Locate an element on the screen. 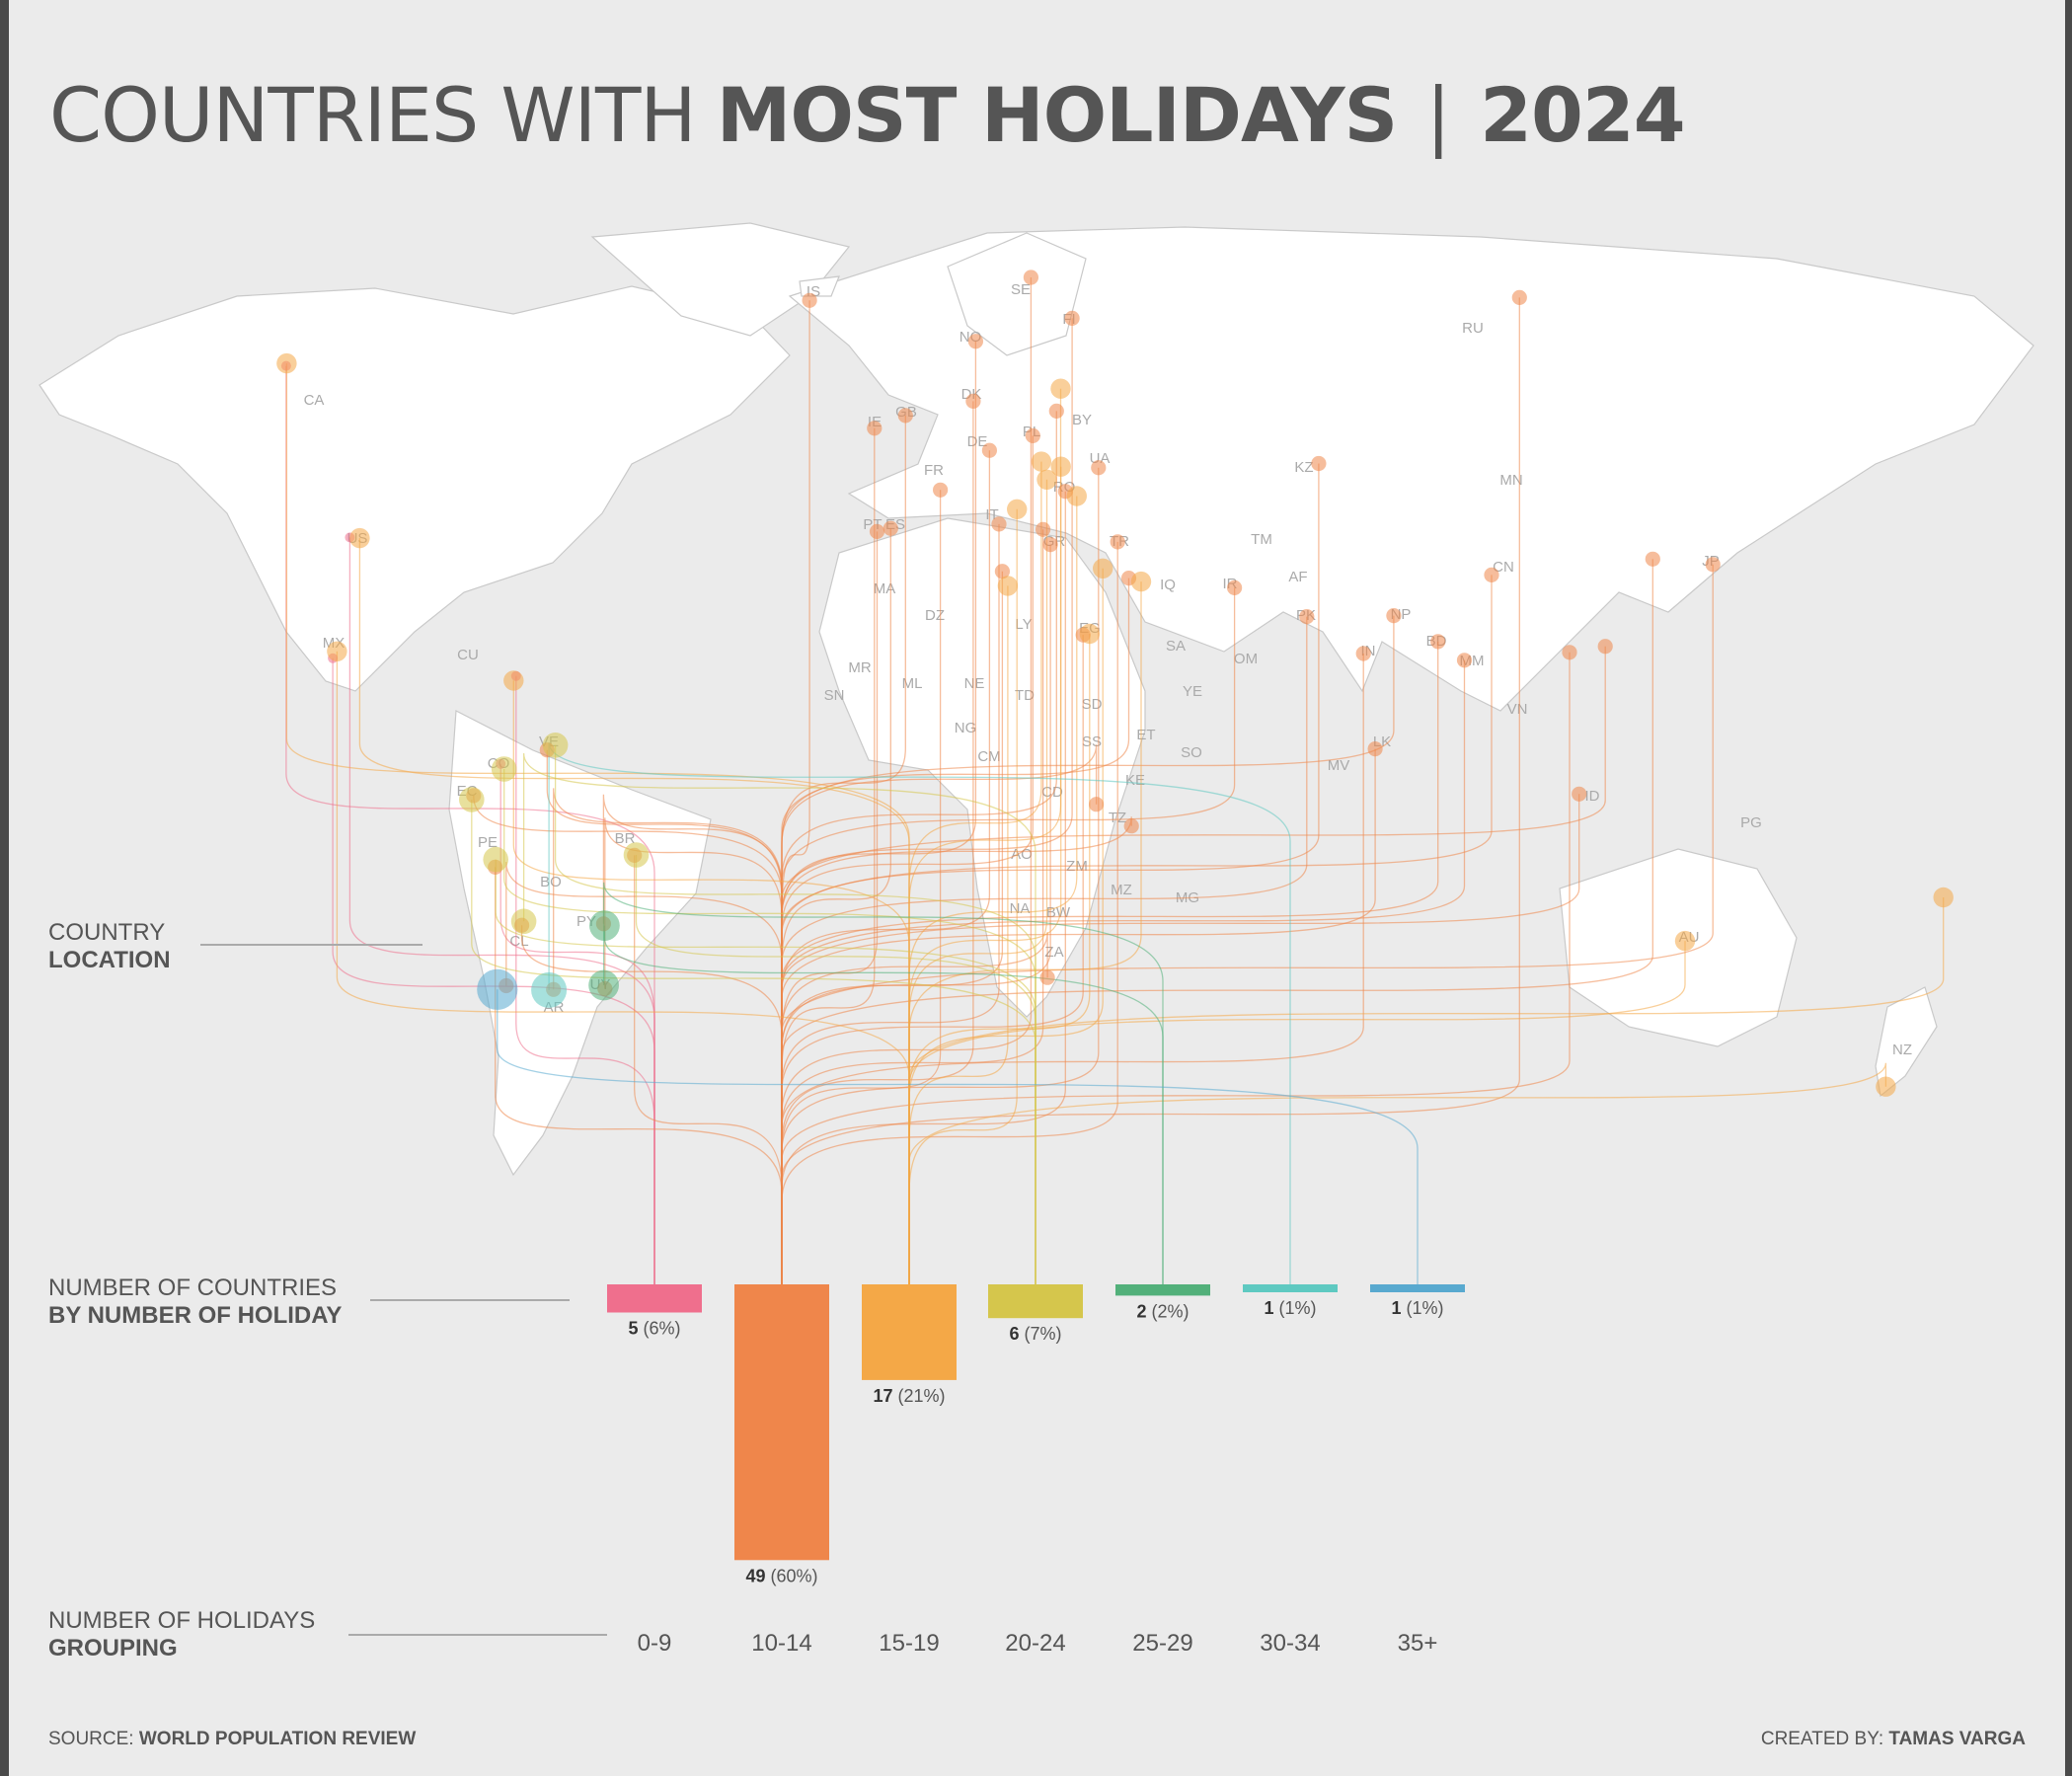 The width and height of the screenshot is (2072, 1776). country-code-vn: VN is located at coordinates (1517, 709).